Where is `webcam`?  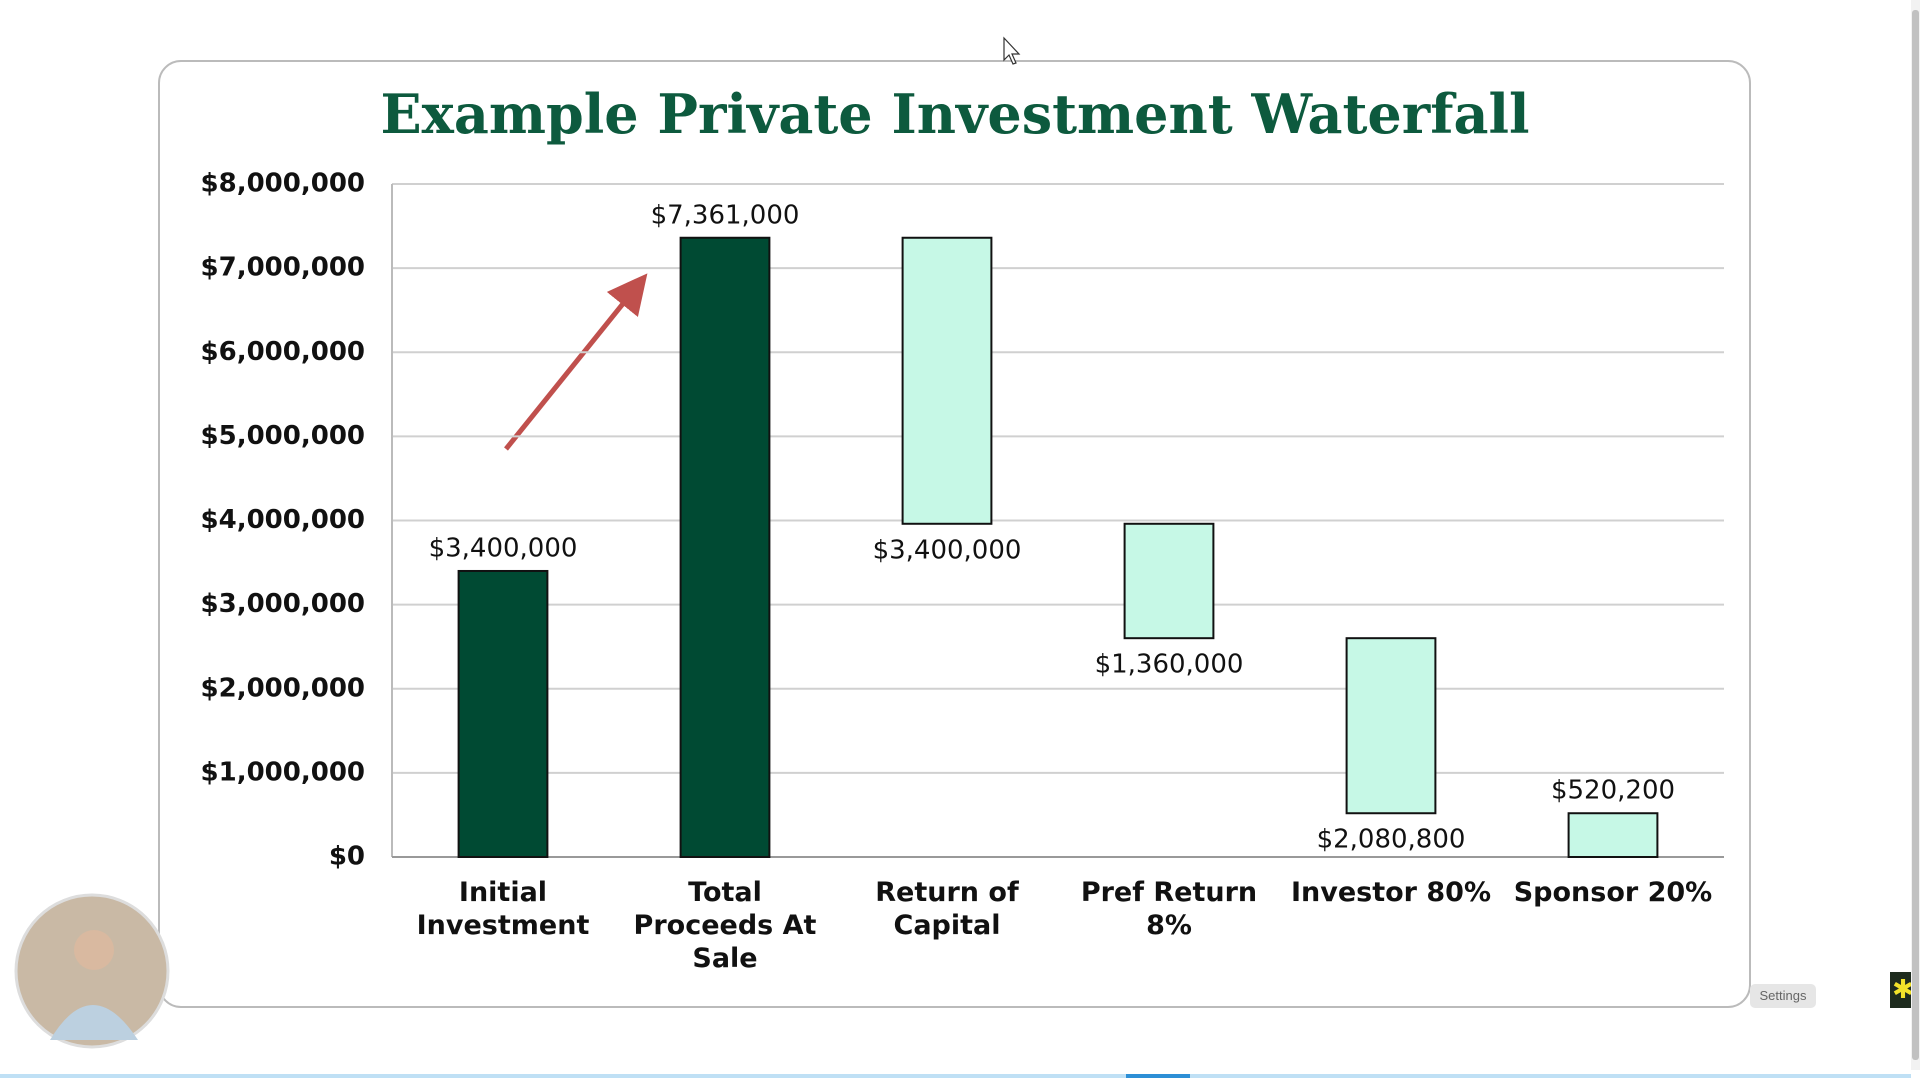 webcam is located at coordinates (92, 971).